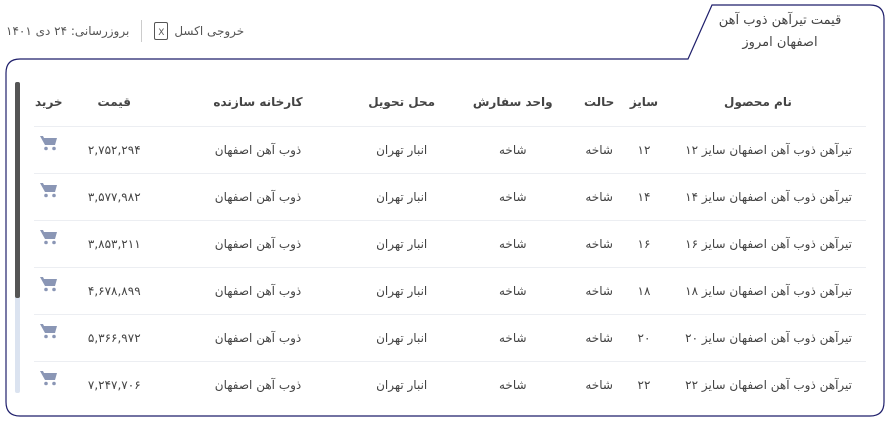 The image size is (894, 430). Describe the element at coordinates (644, 244) in the screenshot. I see `cell-size: ۱۶` at that location.